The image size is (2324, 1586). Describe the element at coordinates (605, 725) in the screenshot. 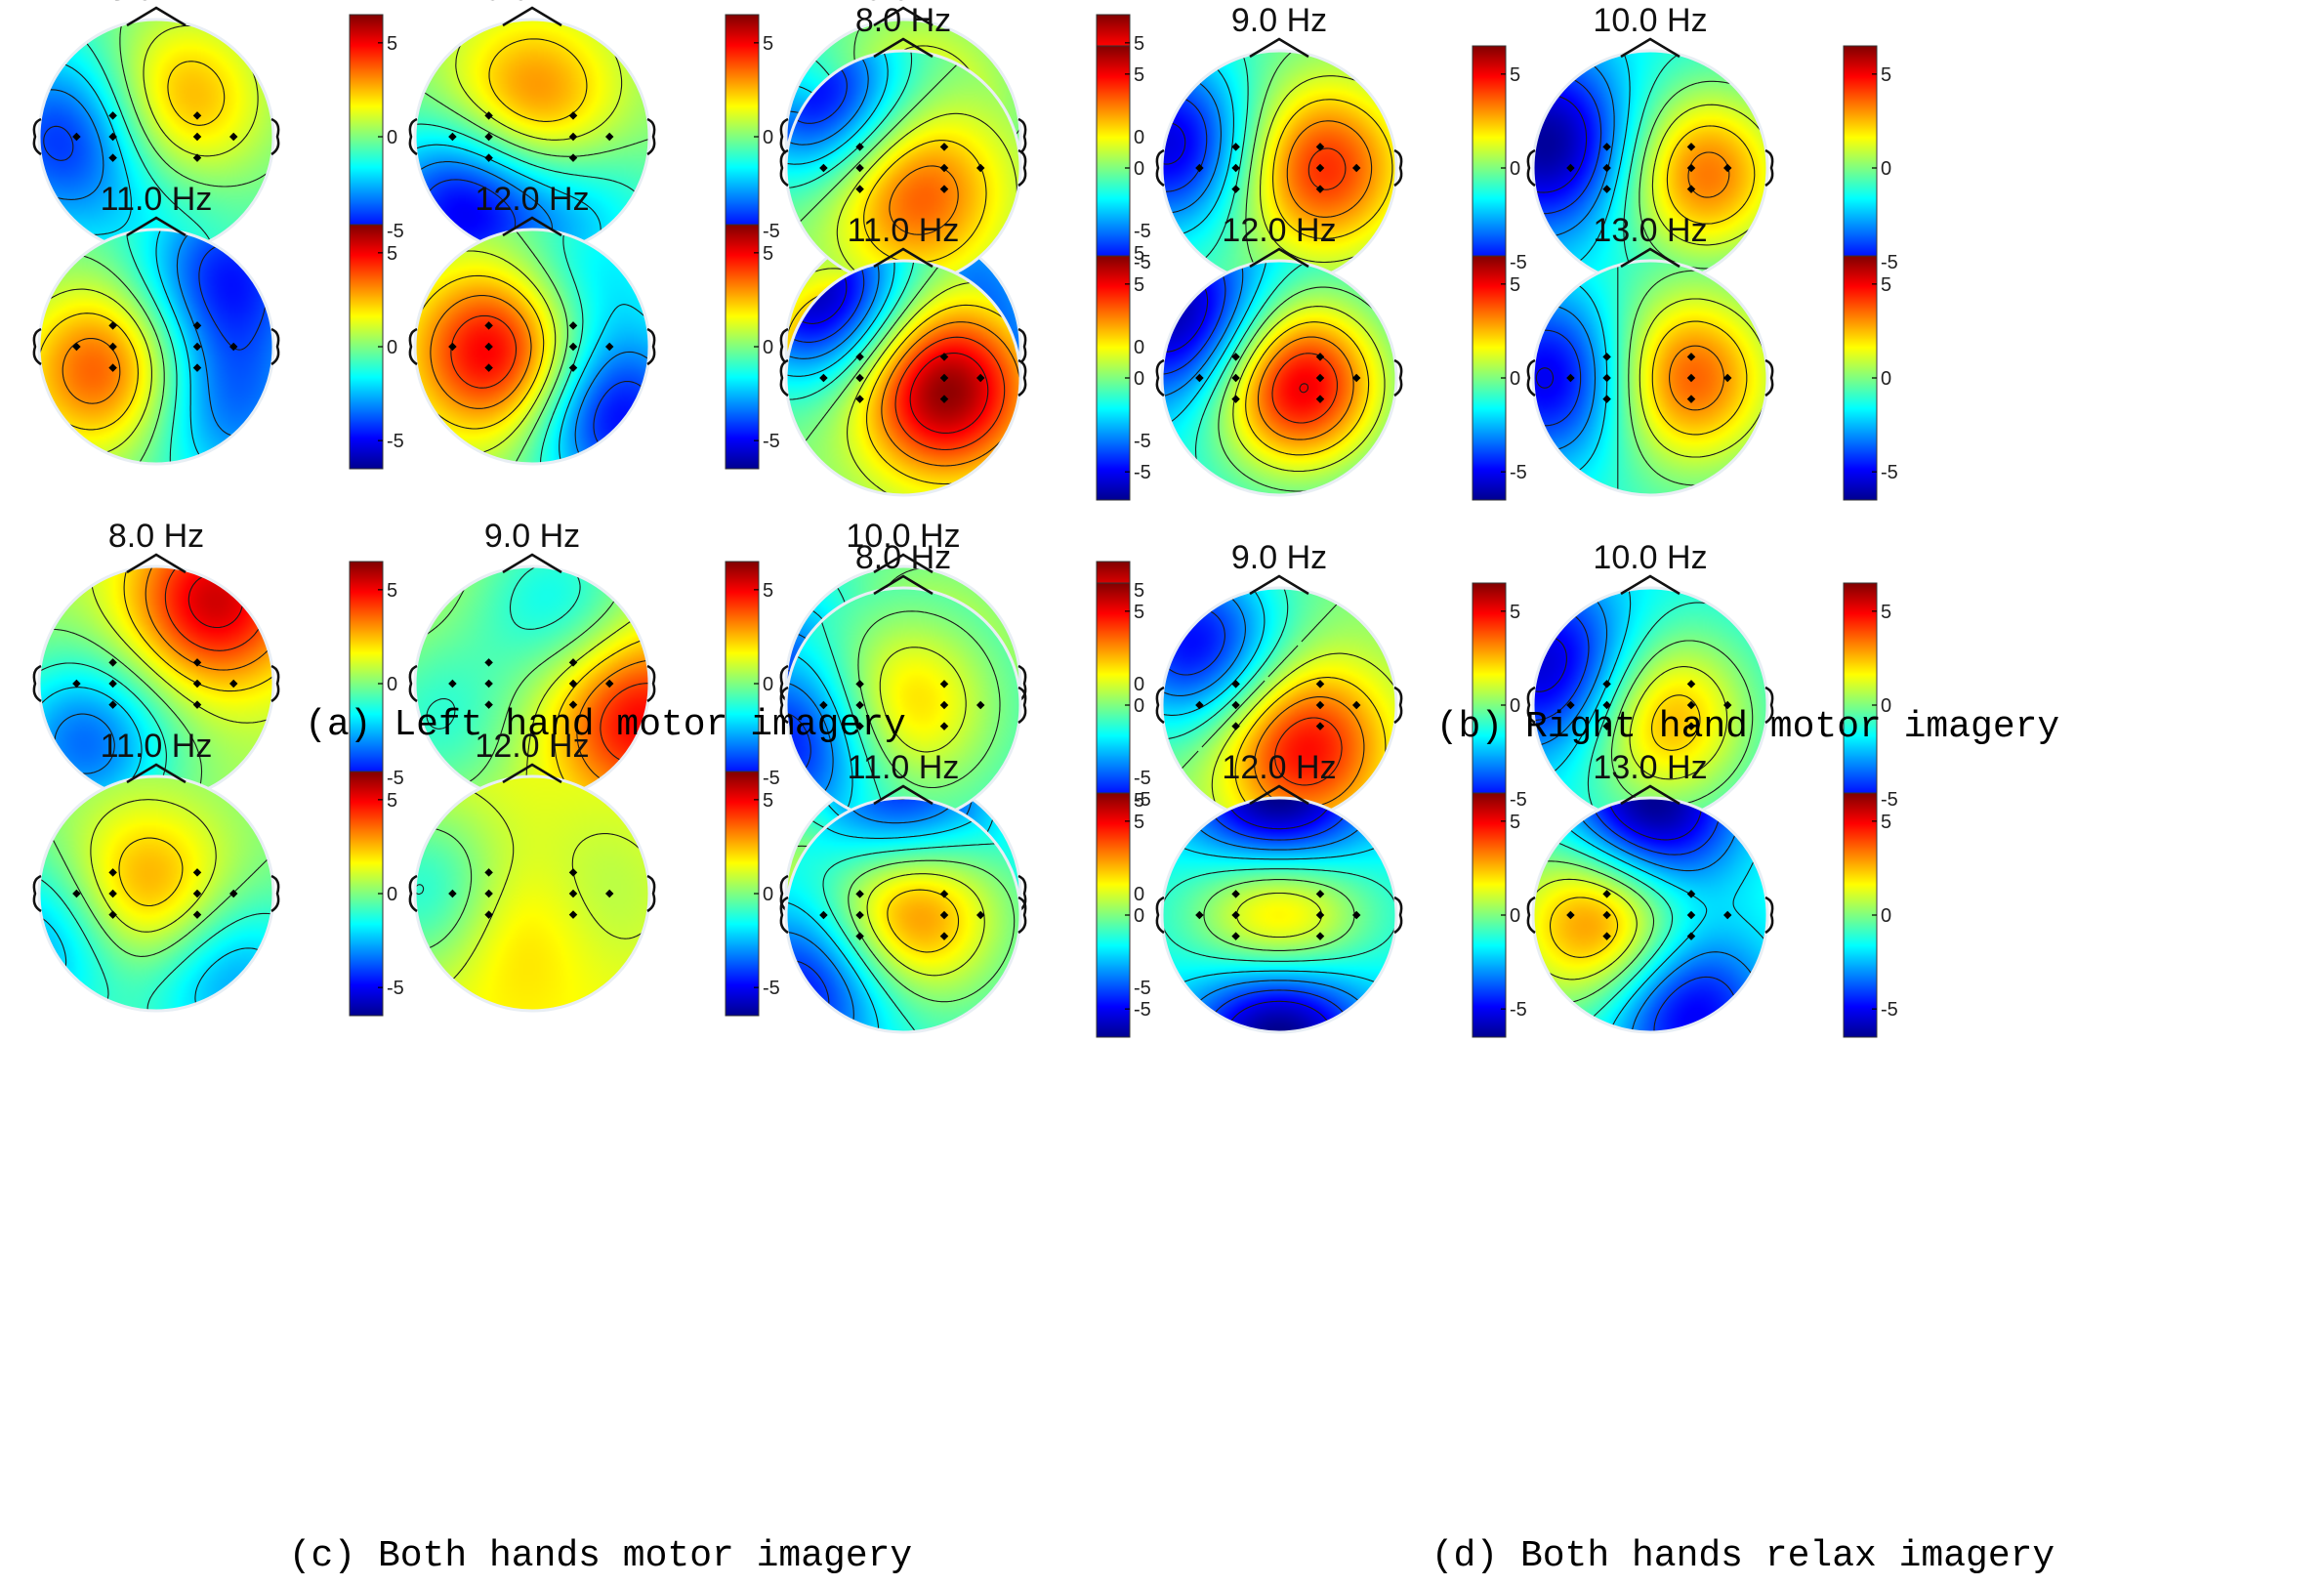

I see `caption-a: (a) Left hand motor imagery` at that location.